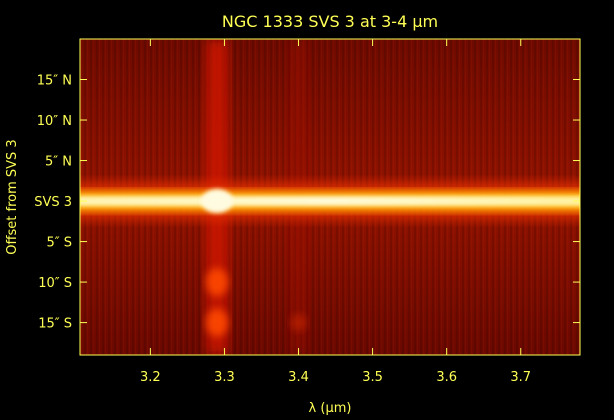  What do you see at coordinates (224, 377) in the screenshot?
I see `x-tick-label: 3.3` at bounding box center [224, 377].